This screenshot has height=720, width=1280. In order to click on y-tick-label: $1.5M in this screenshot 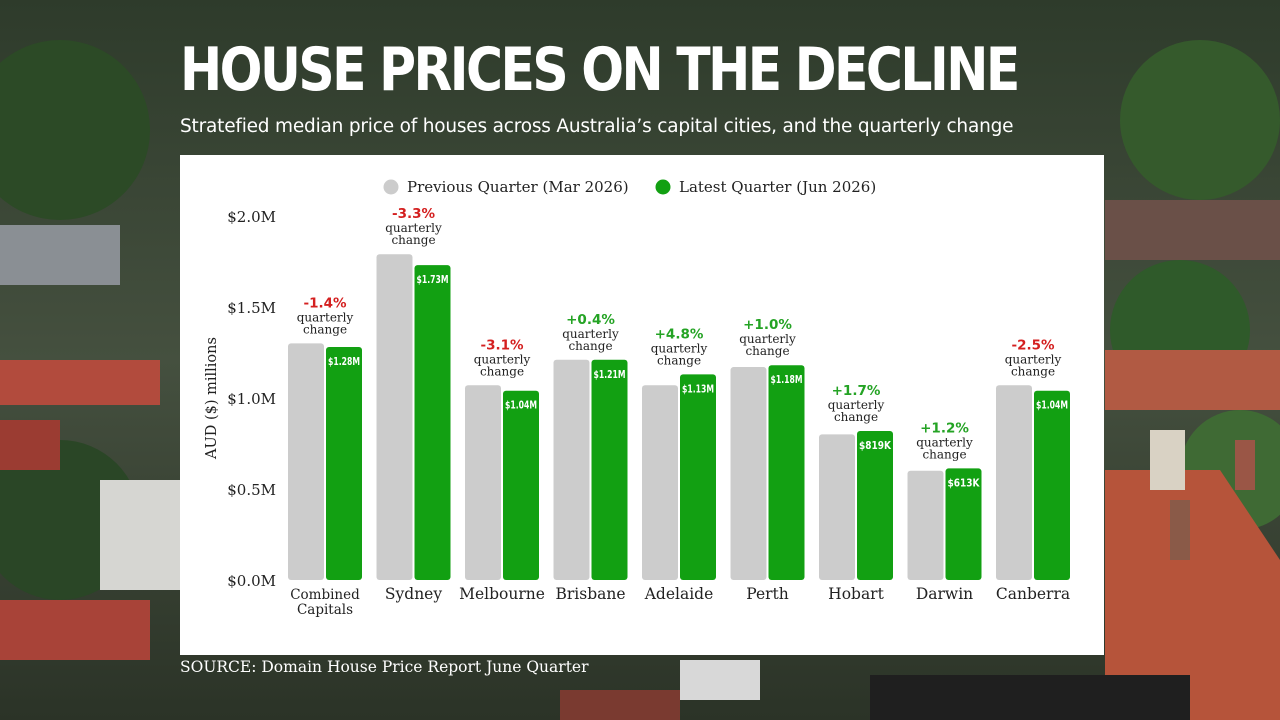, I will do `click(251, 308)`.